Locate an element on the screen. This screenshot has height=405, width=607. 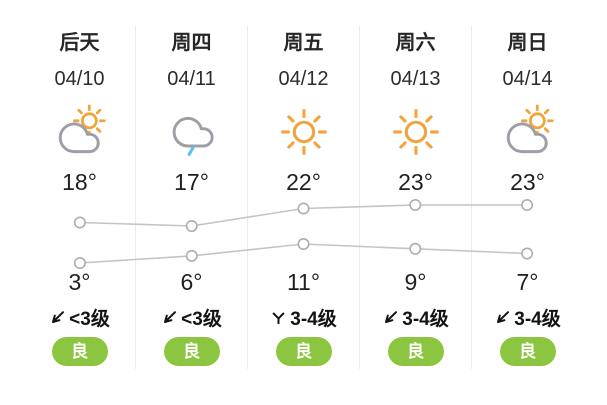
low-temp: 3° is located at coordinates (79, 282).